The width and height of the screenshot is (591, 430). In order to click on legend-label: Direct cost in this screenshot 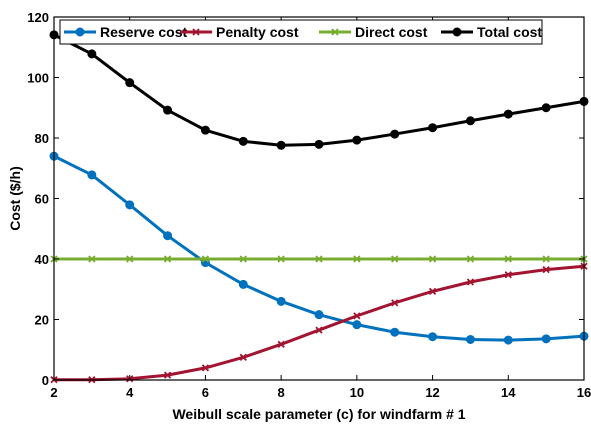, I will do `click(391, 32)`.